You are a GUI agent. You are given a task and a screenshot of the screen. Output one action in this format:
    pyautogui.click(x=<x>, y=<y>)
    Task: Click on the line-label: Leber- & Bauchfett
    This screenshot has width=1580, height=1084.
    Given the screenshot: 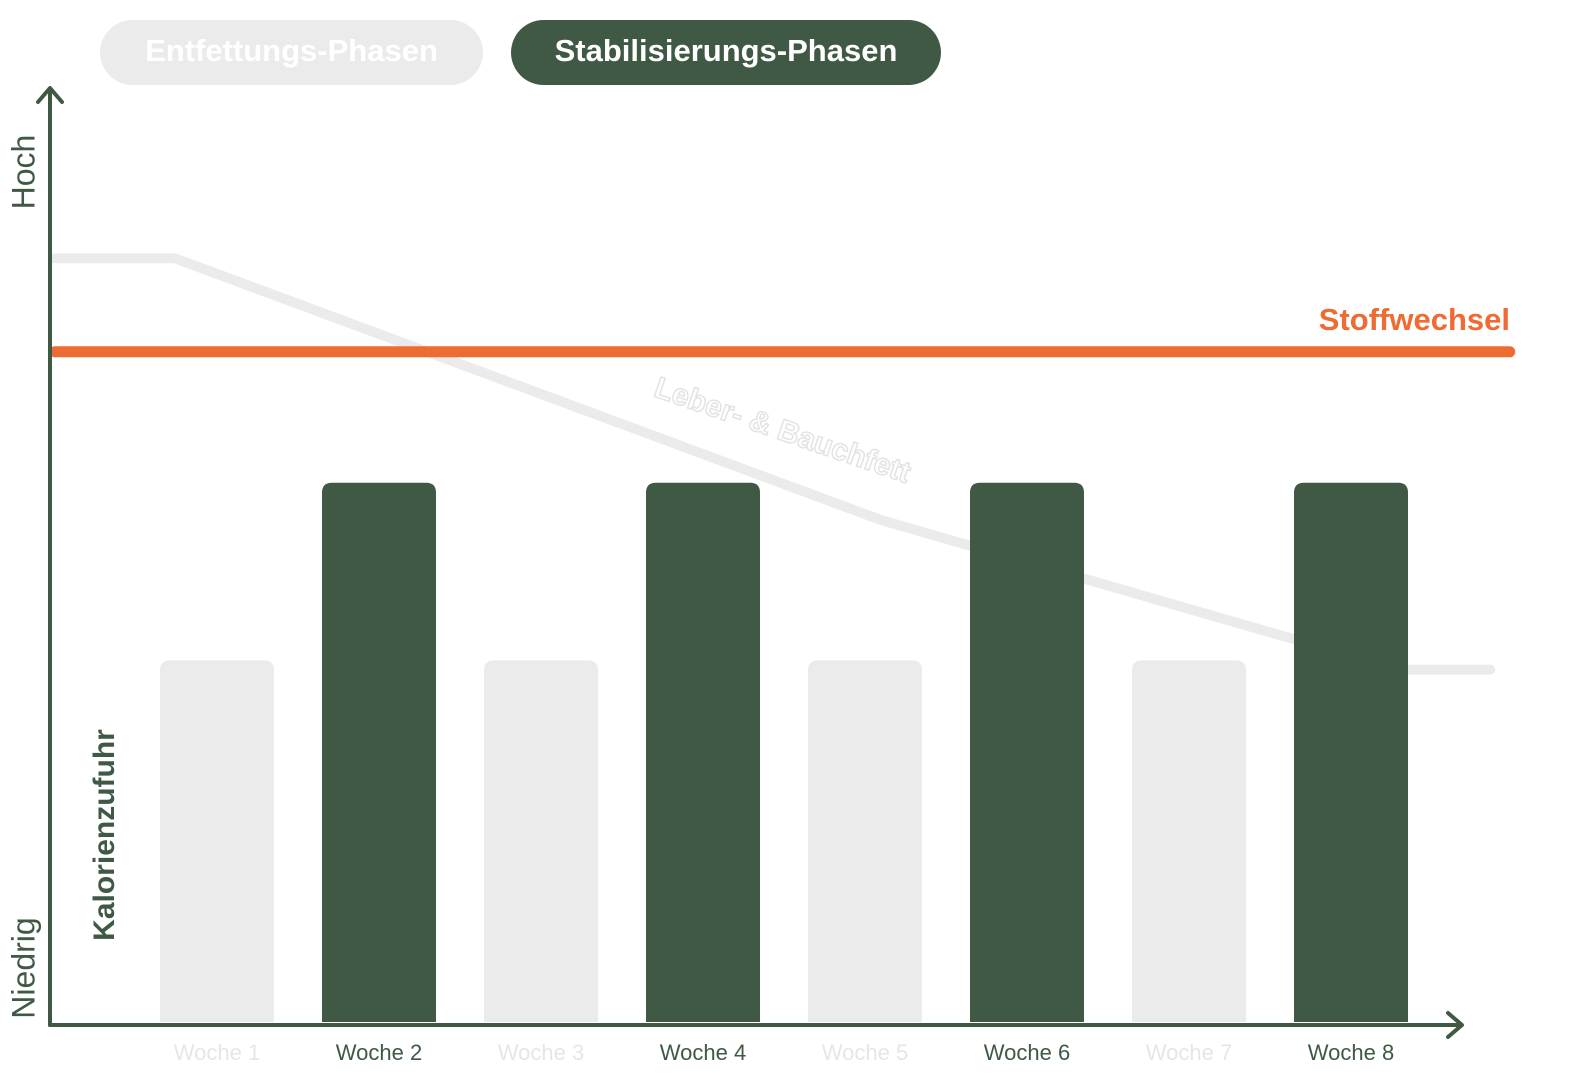 What is the action you would take?
    pyautogui.click(x=782, y=430)
    